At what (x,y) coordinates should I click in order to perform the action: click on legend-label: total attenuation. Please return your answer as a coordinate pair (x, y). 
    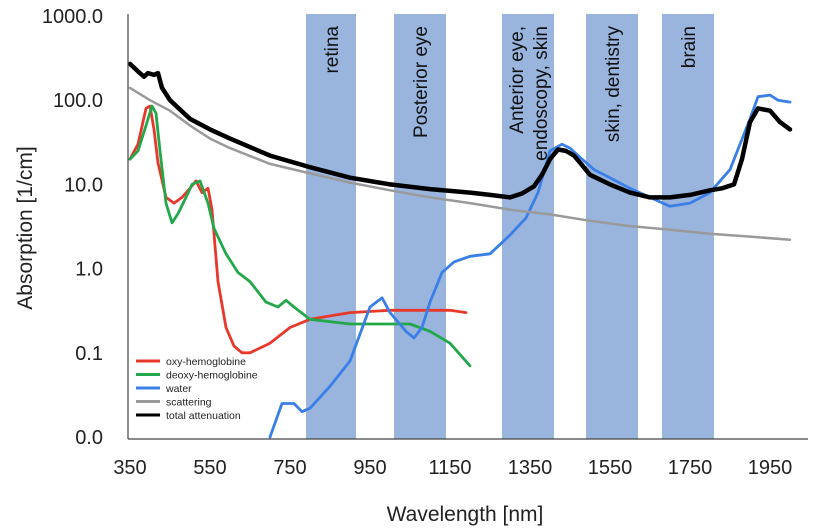
    Looking at the image, I should click on (203, 416).